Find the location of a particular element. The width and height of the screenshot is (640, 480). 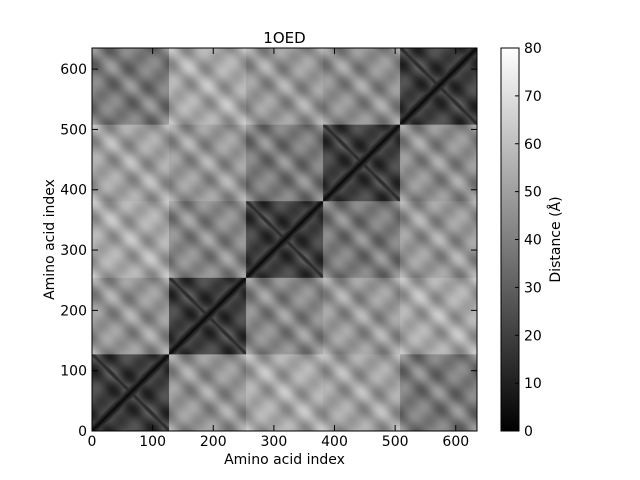

x-tick-label: 200 is located at coordinates (213, 442).